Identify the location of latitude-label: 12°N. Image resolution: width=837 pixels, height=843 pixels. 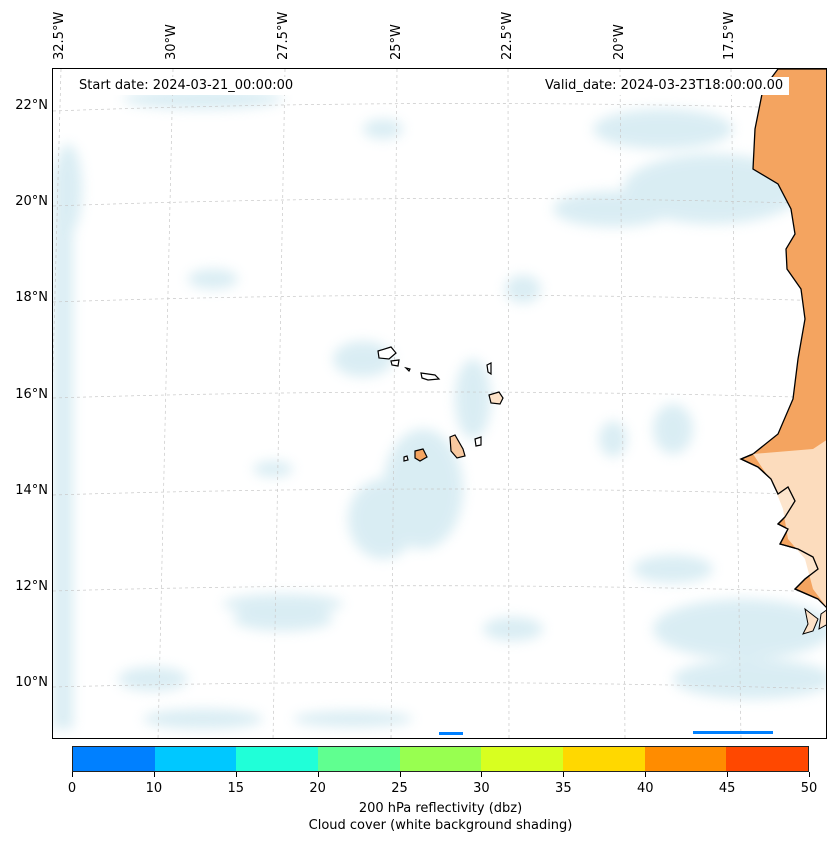
(31, 586).